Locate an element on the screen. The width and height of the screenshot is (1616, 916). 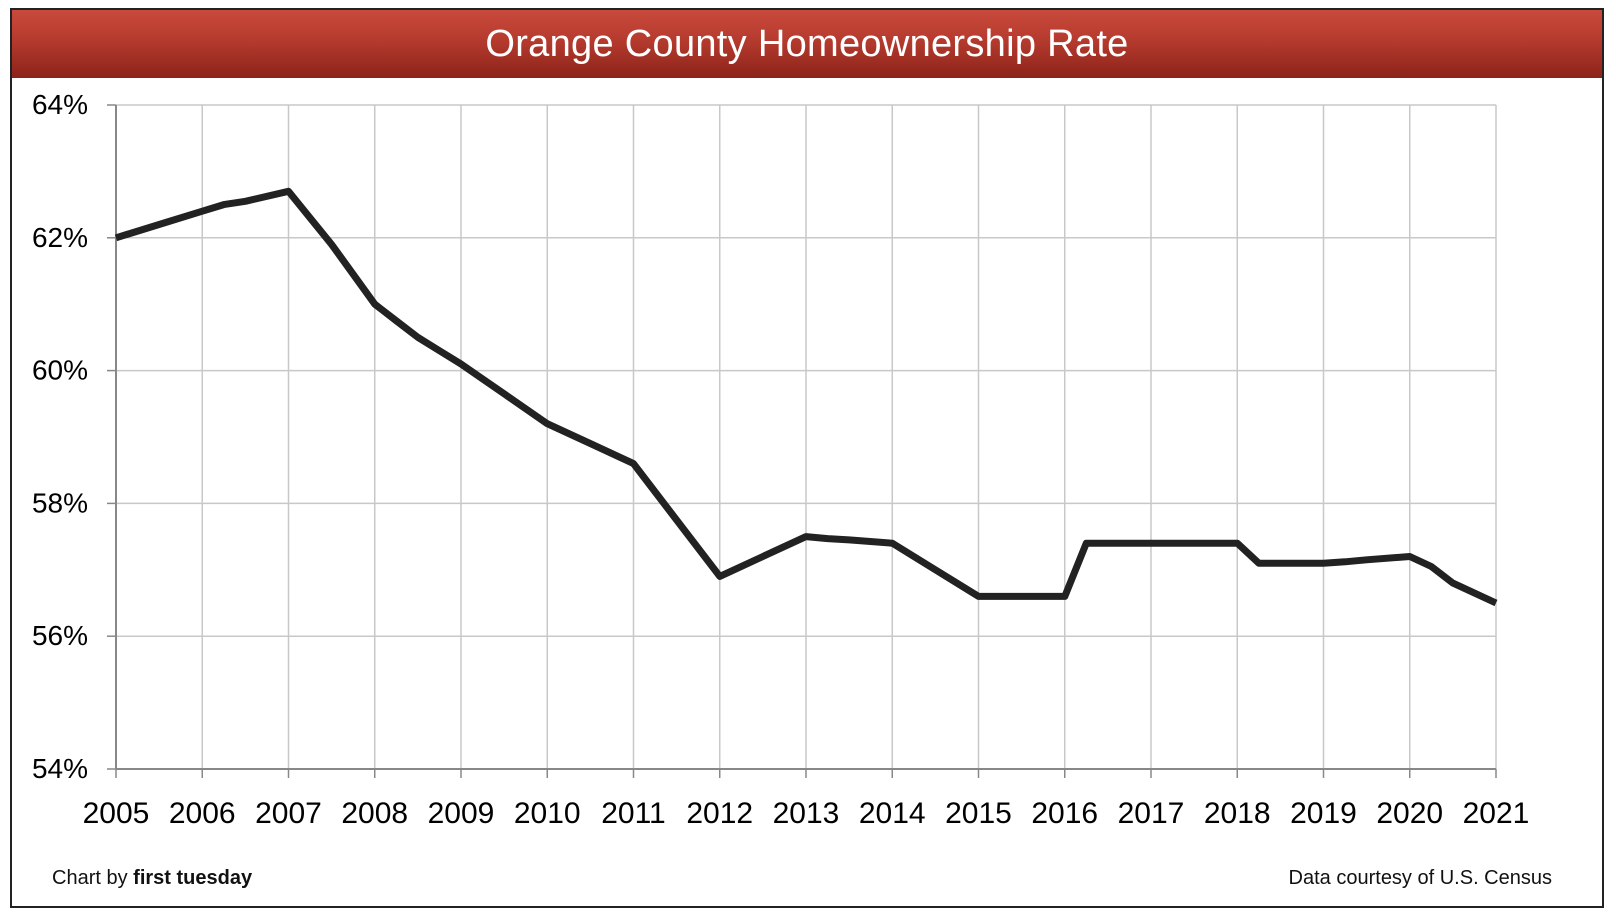
y-tick-label: 60% is located at coordinates (60, 370).